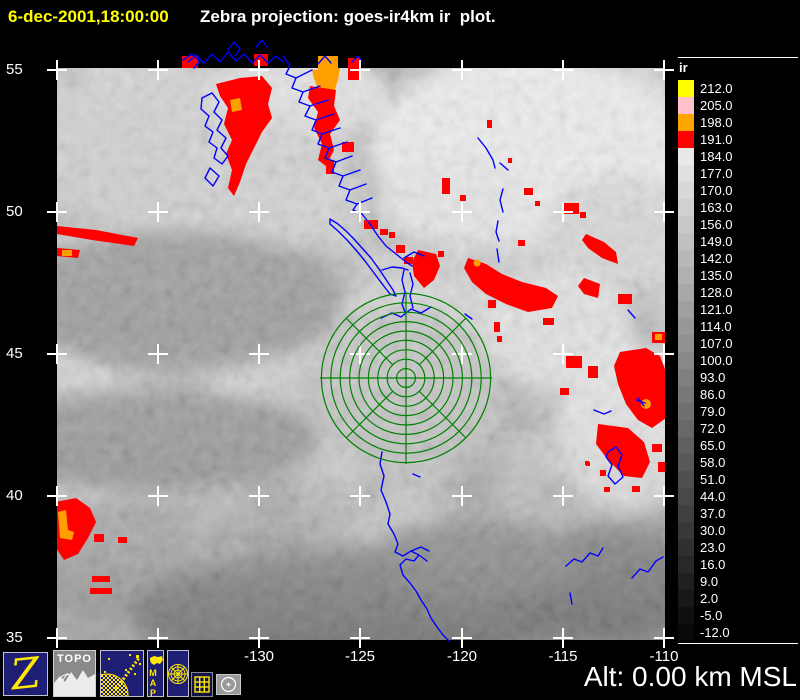 This screenshot has width=800, height=700. What do you see at coordinates (711, 615) in the screenshot?
I see `colorbar-value: -5.0` at bounding box center [711, 615].